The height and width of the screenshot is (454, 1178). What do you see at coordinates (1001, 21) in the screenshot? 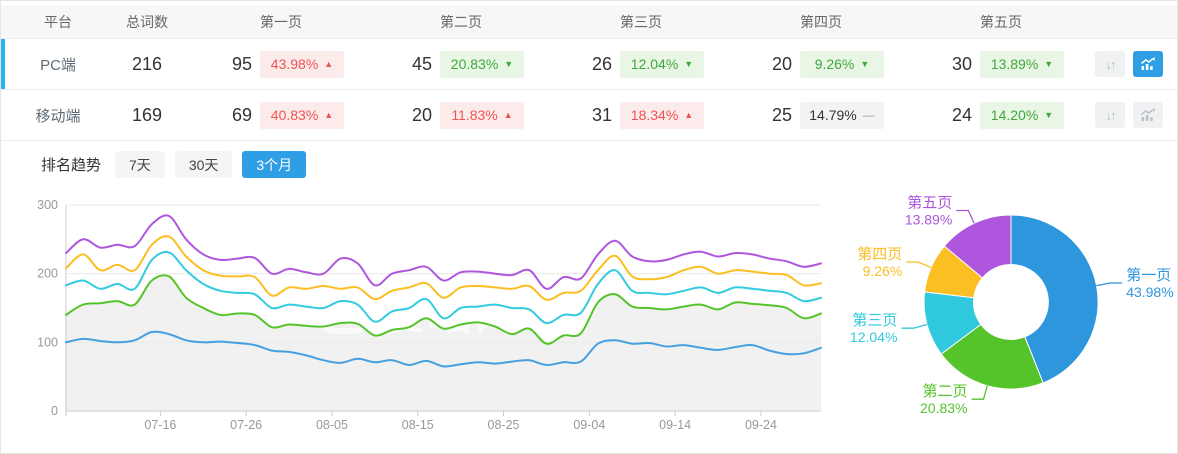
I see `col-header-page5: 第五页` at bounding box center [1001, 21].